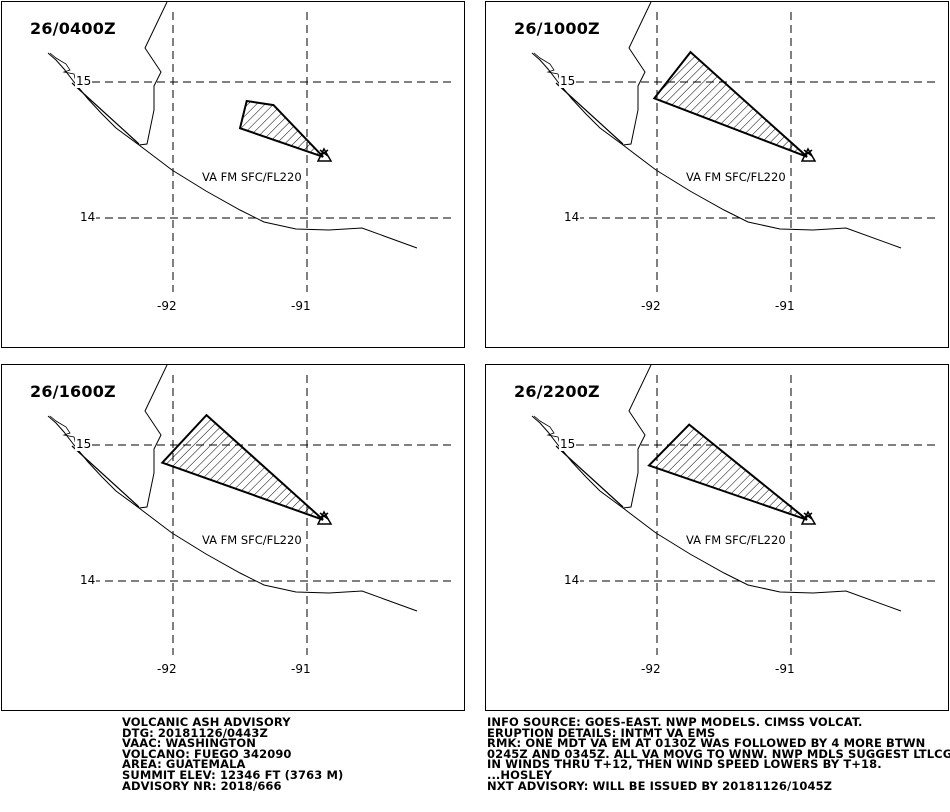 The width and height of the screenshot is (950, 812). What do you see at coordinates (73, 391) in the screenshot?
I see `valid-time-label: 26/1600Z` at bounding box center [73, 391].